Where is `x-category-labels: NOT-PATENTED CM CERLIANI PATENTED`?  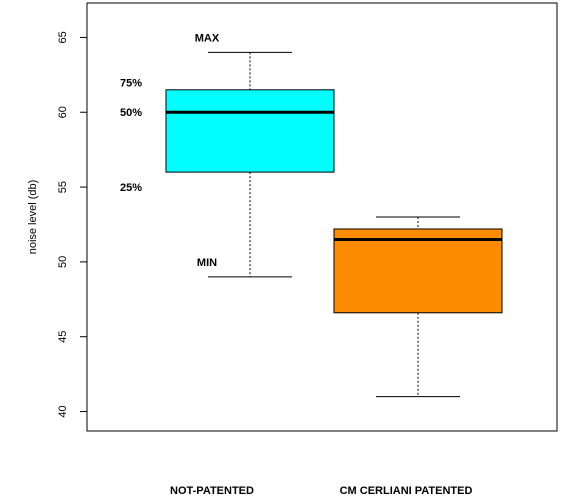 x-category-labels: NOT-PATENTED CM CERLIANI PATENTED is located at coordinates (321, 491).